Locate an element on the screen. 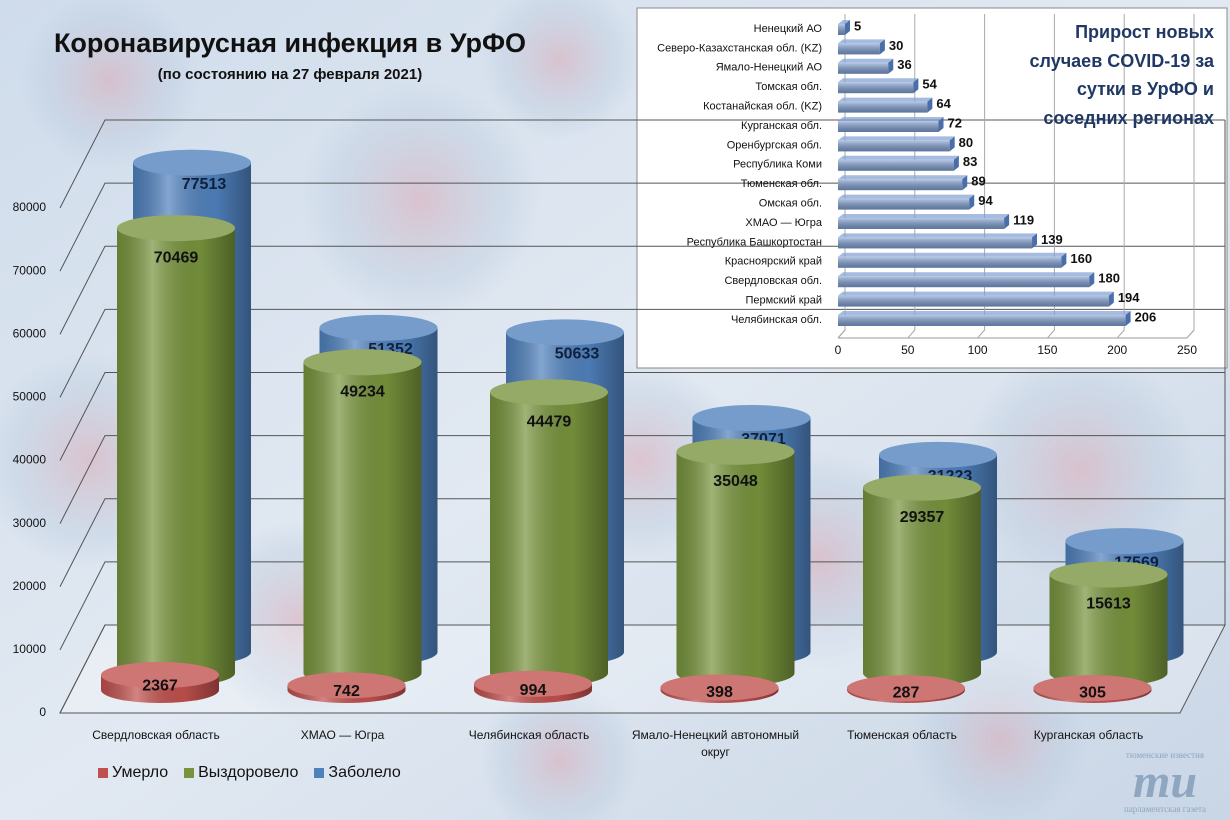 The width and height of the screenshot is (1230, 820). x-tick-label: Тюменская область is located at coordinates (902, 735).